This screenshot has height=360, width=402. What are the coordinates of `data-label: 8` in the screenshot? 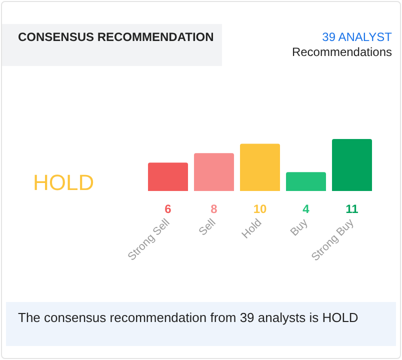 It's located at (214, 209).